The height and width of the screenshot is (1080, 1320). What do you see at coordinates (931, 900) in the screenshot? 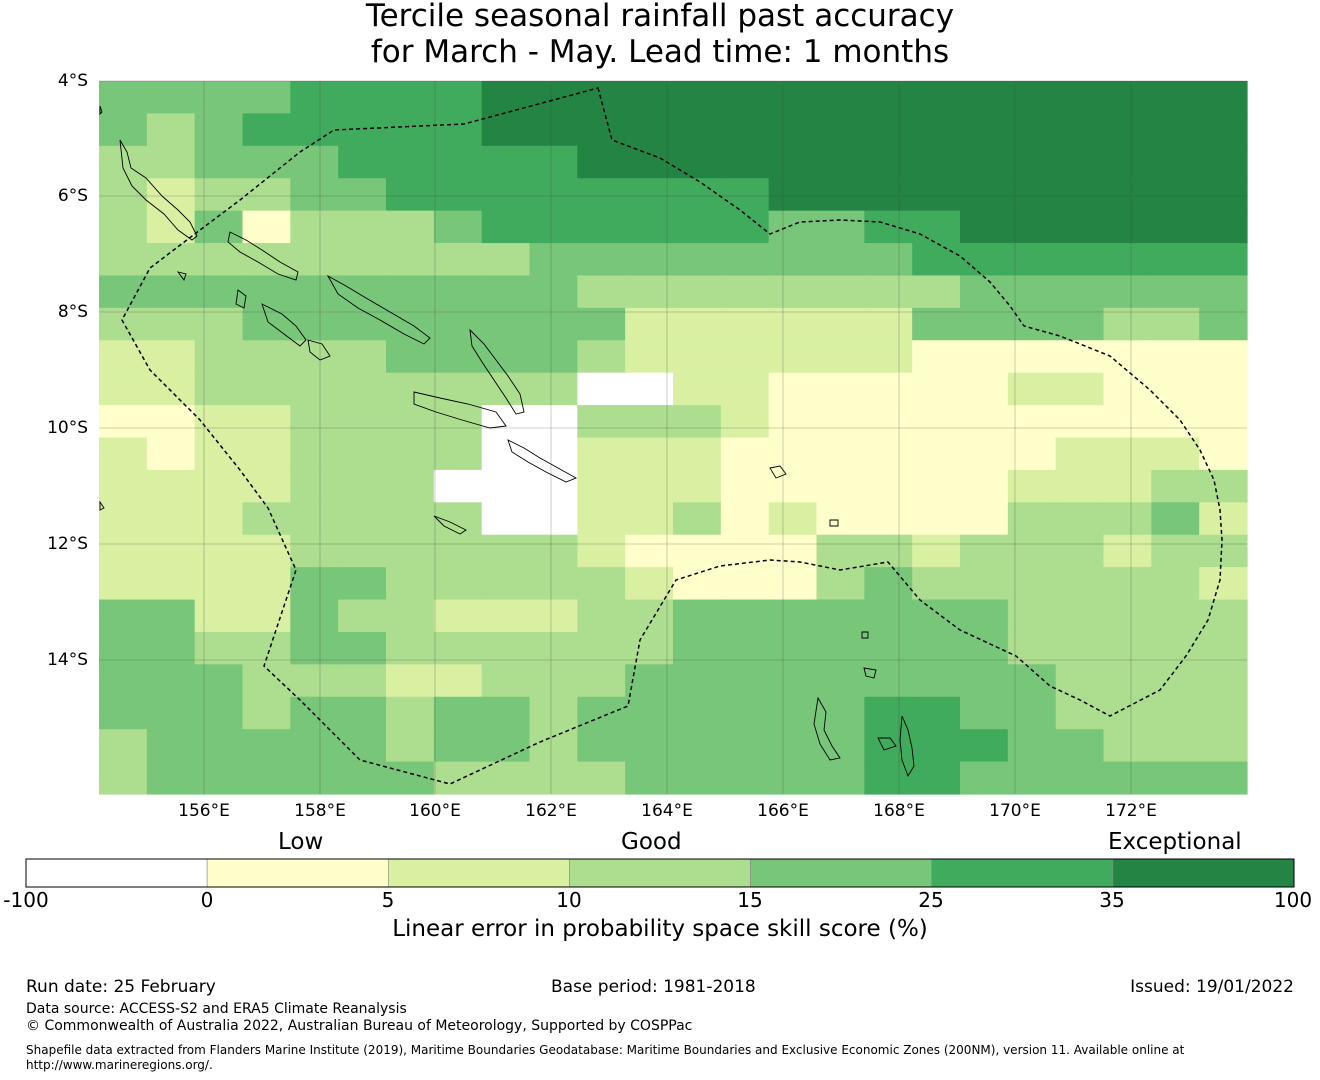
I see `colorbar-tick-label: 25` at bounding box center [931, 900].